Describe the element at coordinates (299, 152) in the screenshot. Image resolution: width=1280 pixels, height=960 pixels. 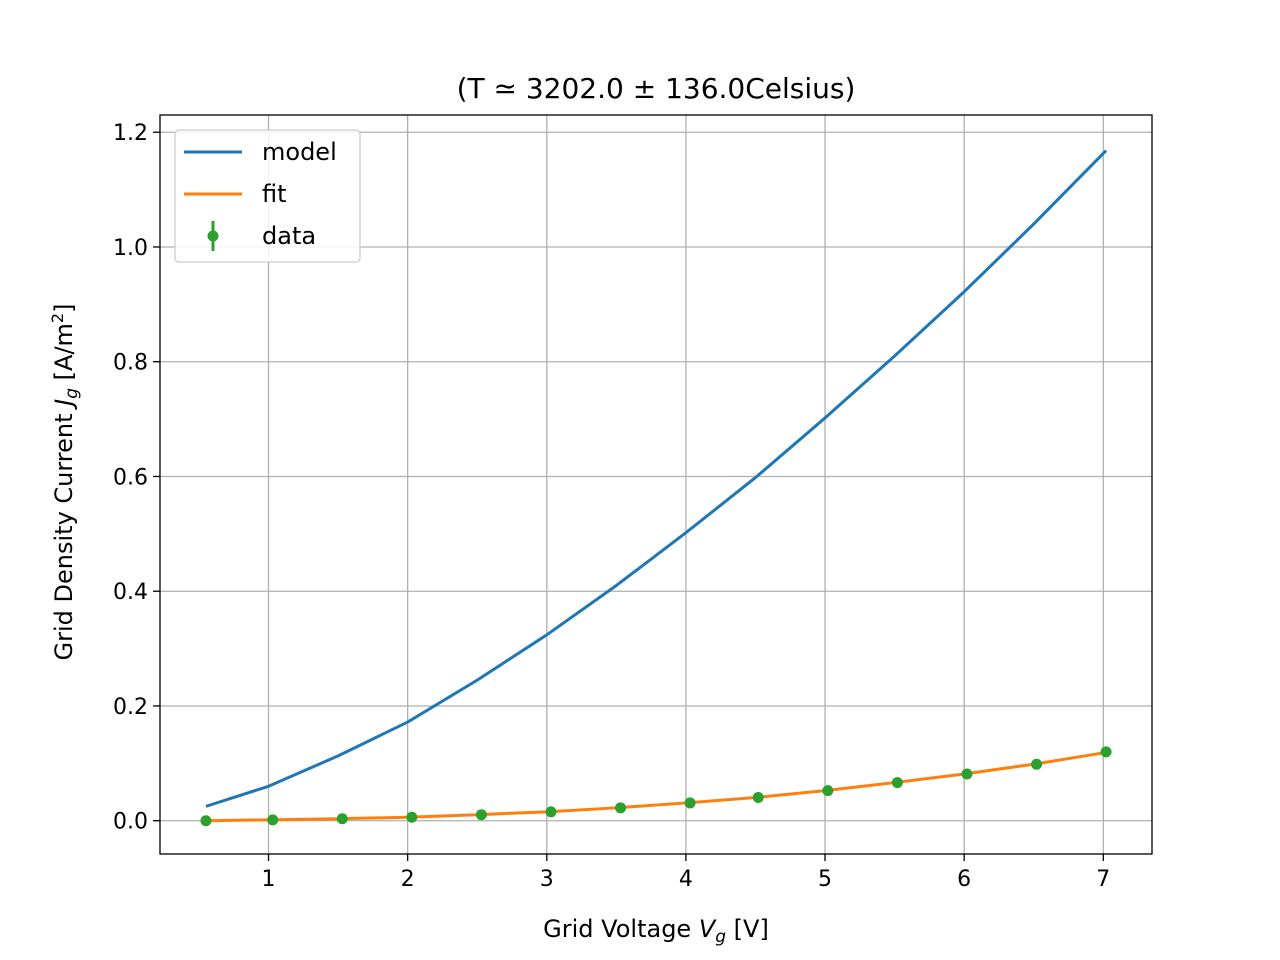
I see `legend-model-label: model` at that location.